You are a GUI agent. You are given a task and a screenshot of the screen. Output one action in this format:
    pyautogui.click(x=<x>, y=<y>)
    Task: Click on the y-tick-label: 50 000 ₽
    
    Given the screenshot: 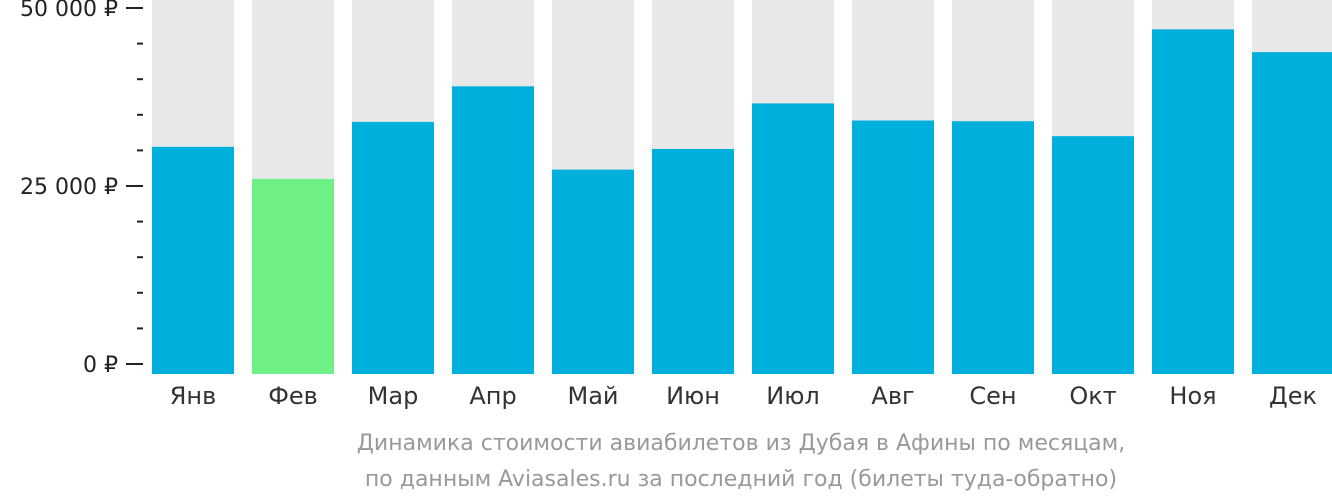 What is the action you would take?
    pyautogui.click(x=69, y=11)
    